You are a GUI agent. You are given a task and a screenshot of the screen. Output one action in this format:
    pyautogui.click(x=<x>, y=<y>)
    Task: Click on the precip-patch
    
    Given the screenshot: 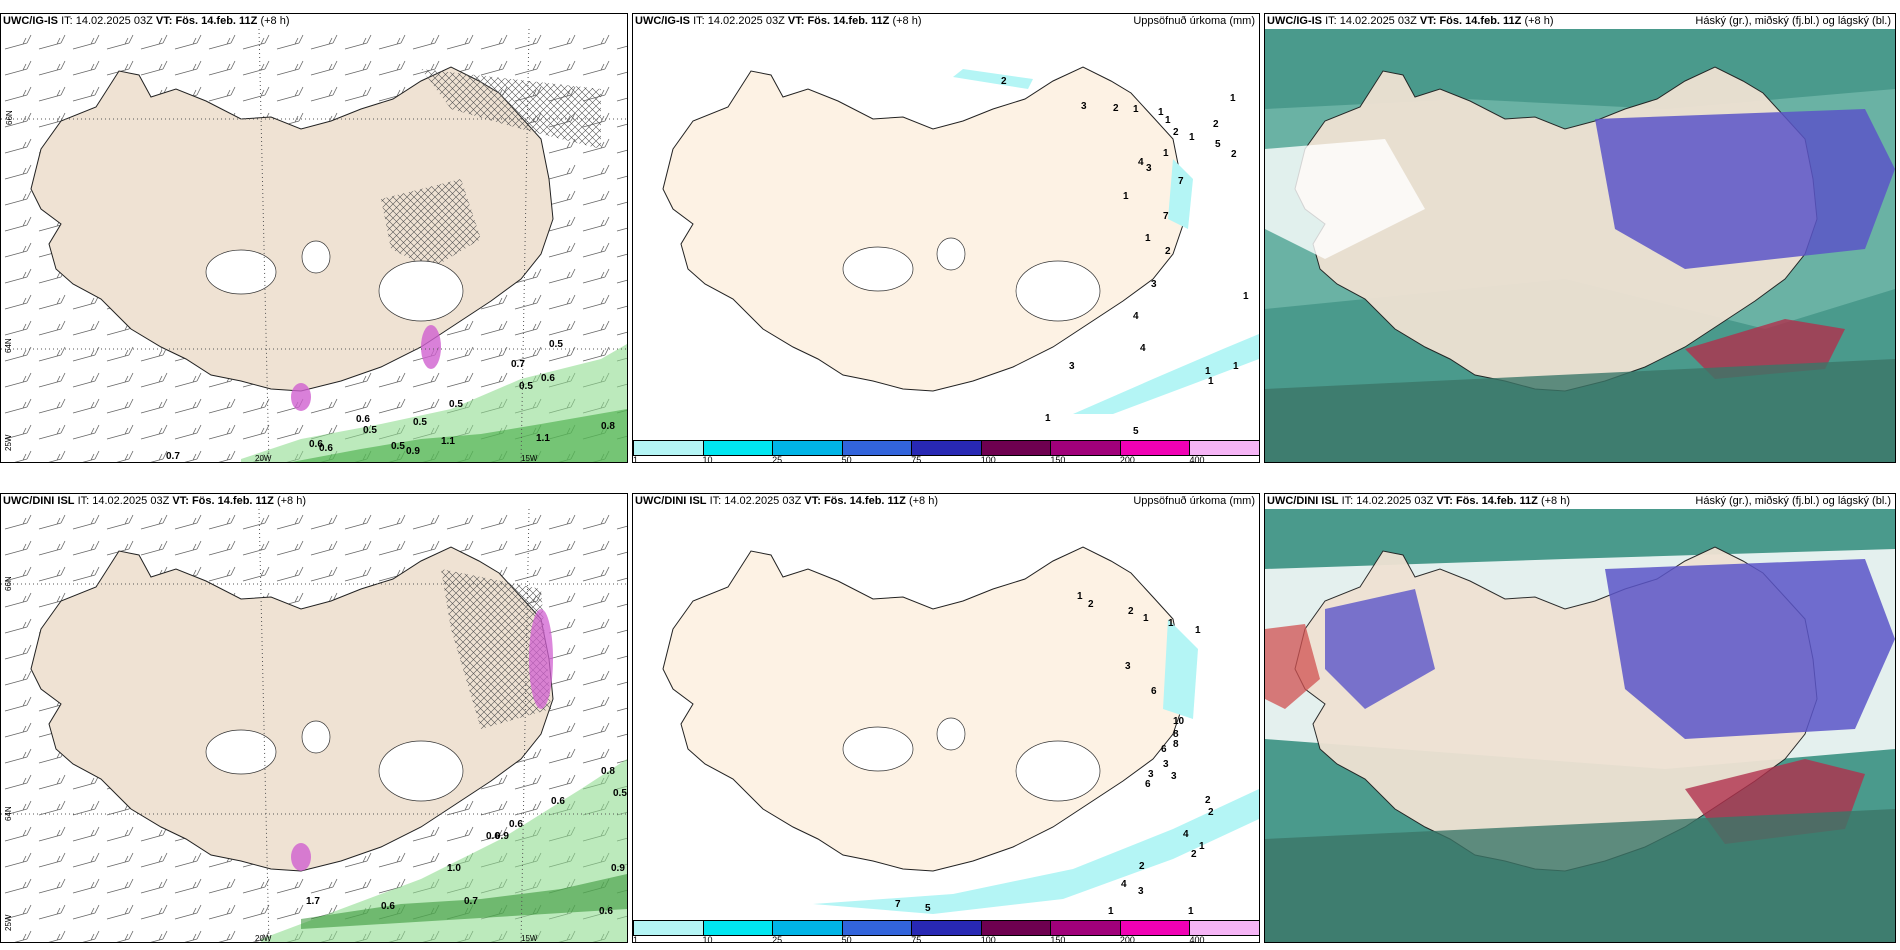 What is the action you would take?
    pyautogui.click(x=541, y=659)
    